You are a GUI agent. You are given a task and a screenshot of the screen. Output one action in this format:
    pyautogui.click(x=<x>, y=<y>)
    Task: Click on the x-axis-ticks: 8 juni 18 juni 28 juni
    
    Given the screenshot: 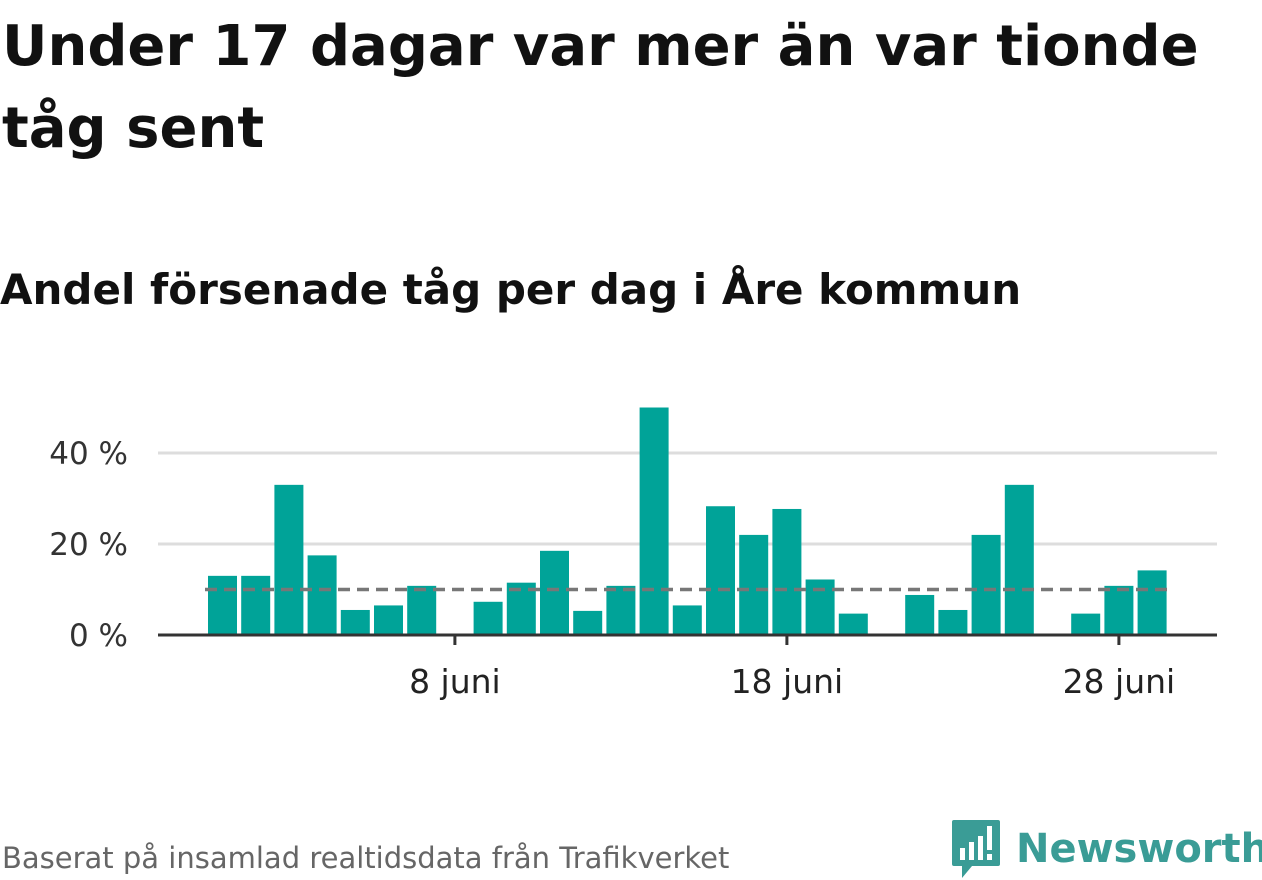 What is the action you would take?
    pyautogui.click(x=792, y=668)
    